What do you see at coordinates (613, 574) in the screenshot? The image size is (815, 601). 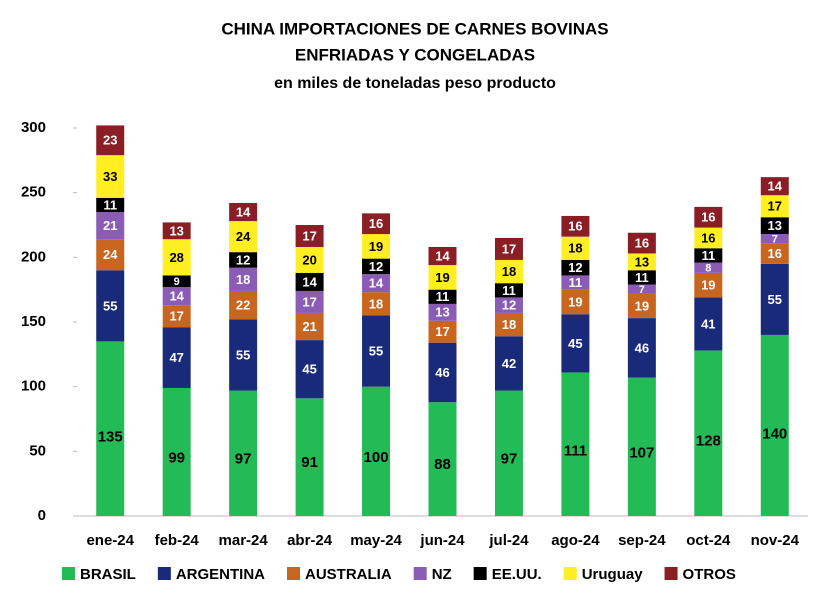 I see `legend-label: Uruguay` at bounding box center [613, 574].